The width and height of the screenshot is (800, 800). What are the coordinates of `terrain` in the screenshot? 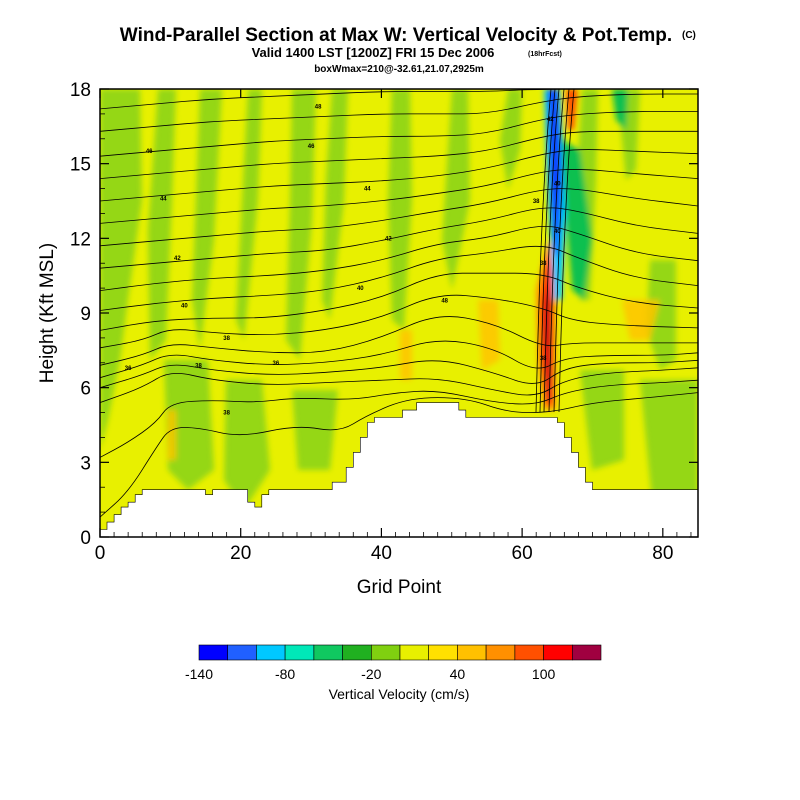 It's located at (399, 469).